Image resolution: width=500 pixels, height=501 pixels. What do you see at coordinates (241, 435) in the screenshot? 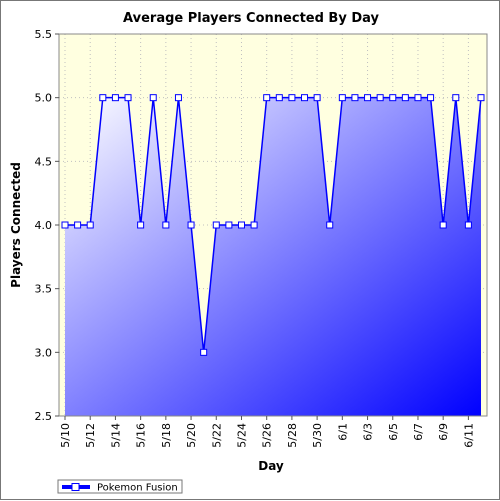
I see `x-tick-label: 5/24` at bounding box center [241, 435].